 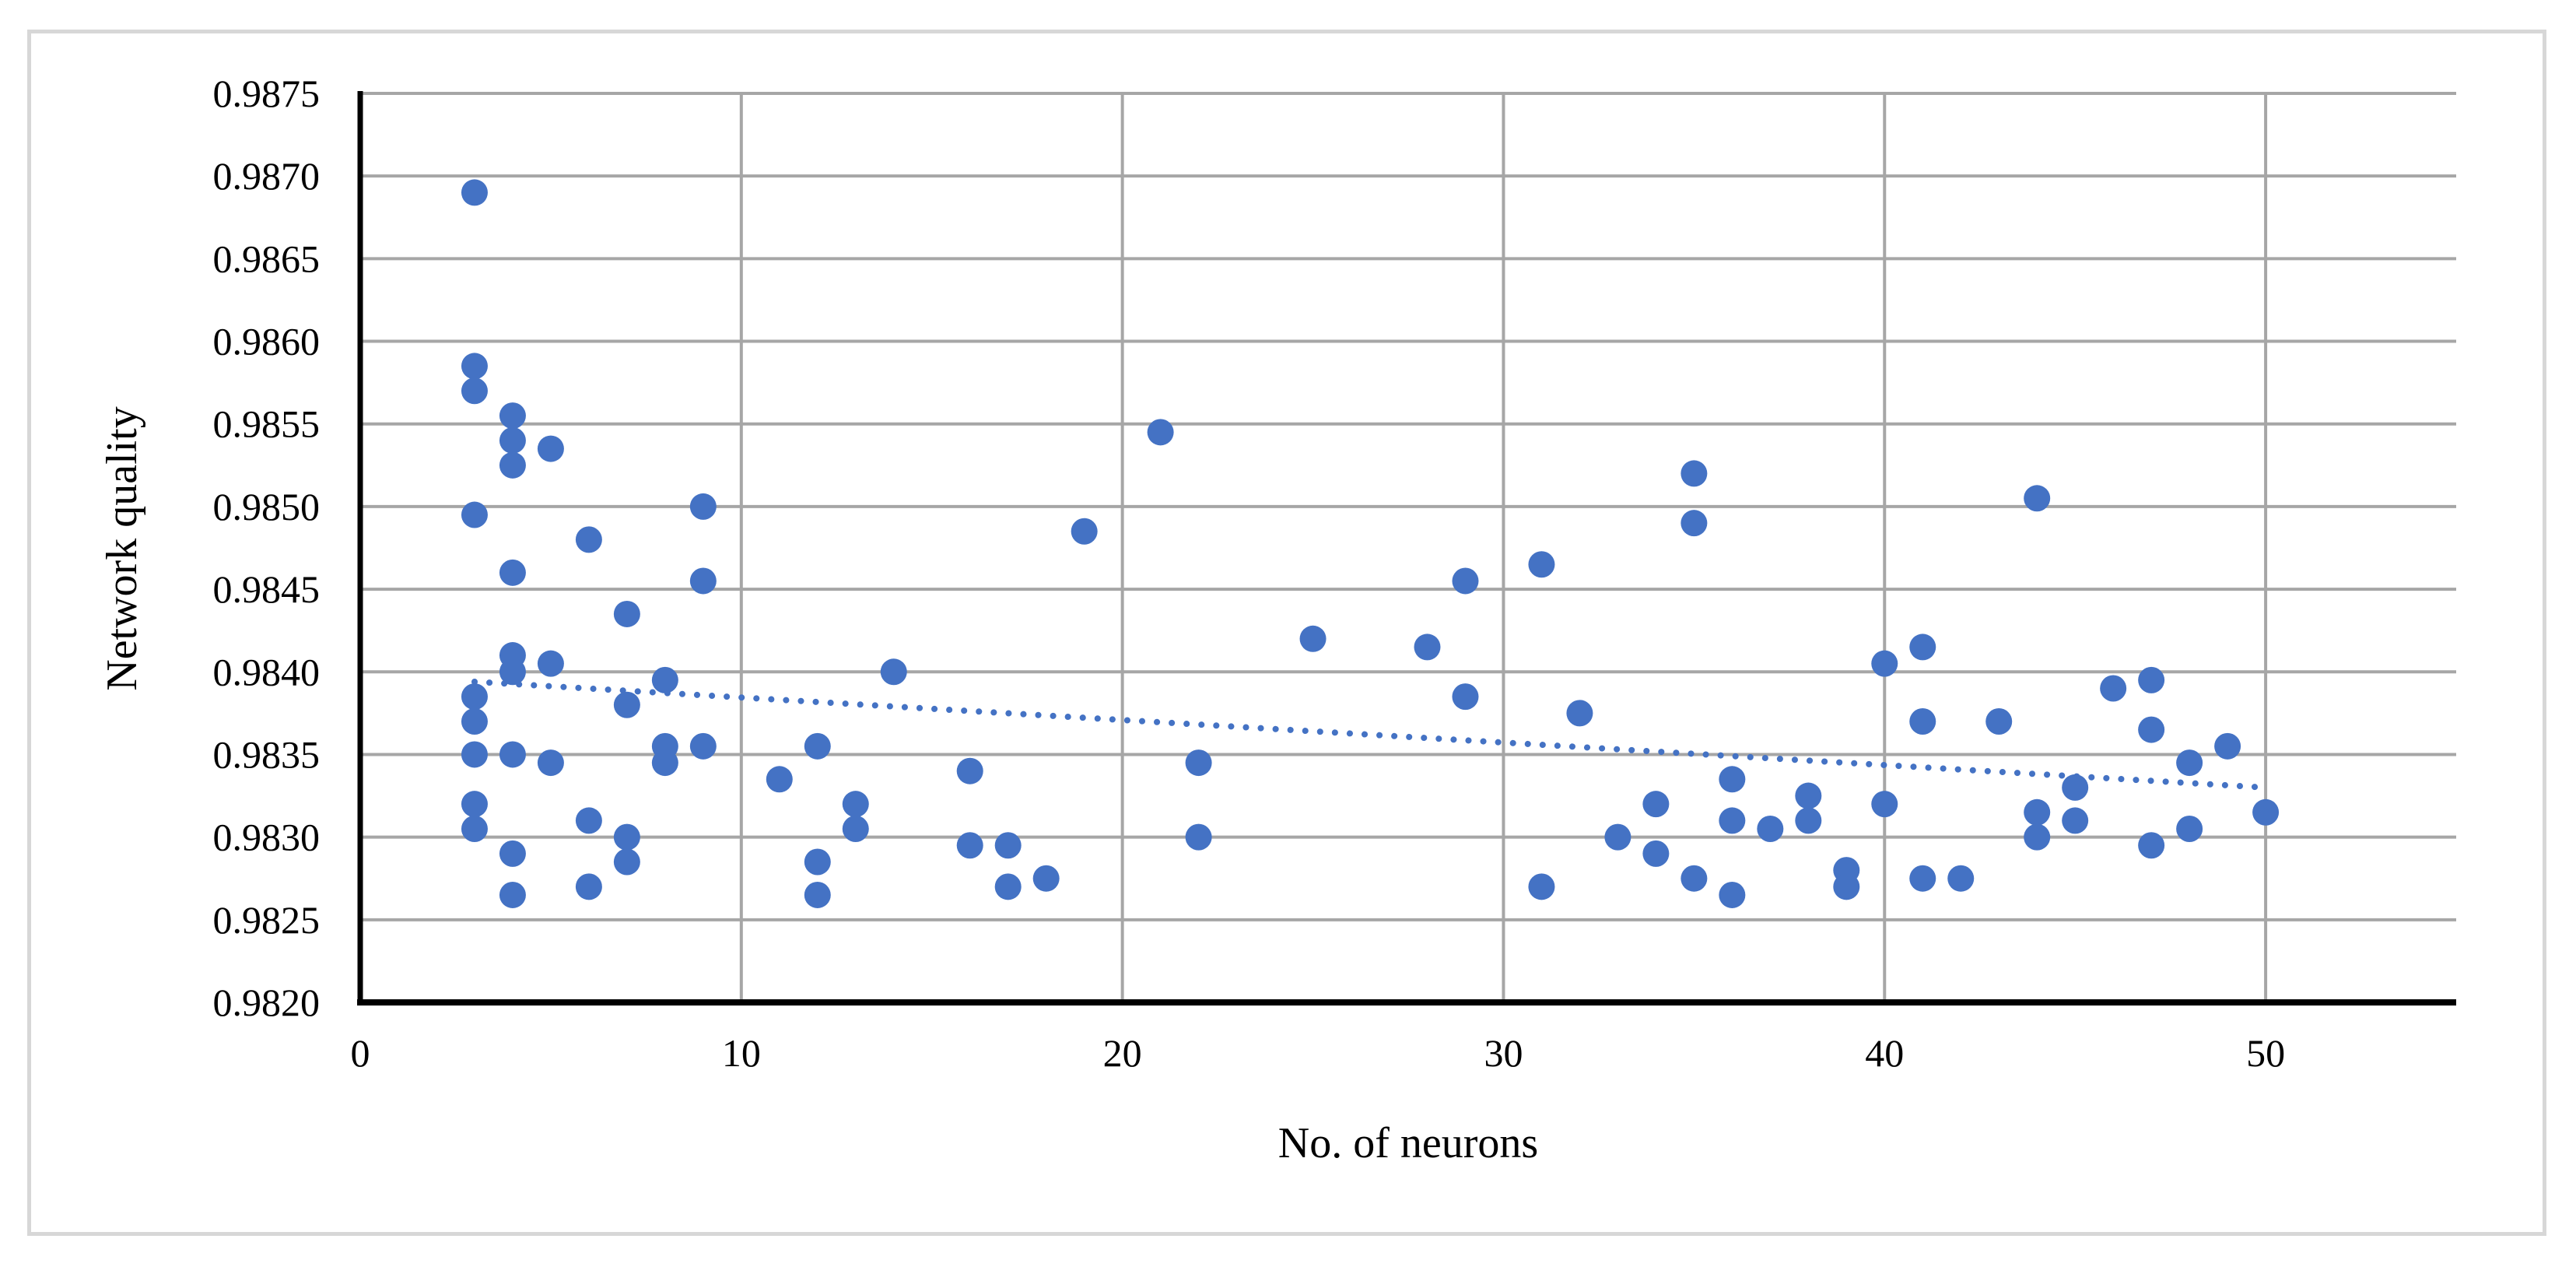 What do you see at coordinates (267, 589) in the screenshot?
I see `y-tick-label: 0.9845` at bounding box center [267, 589].